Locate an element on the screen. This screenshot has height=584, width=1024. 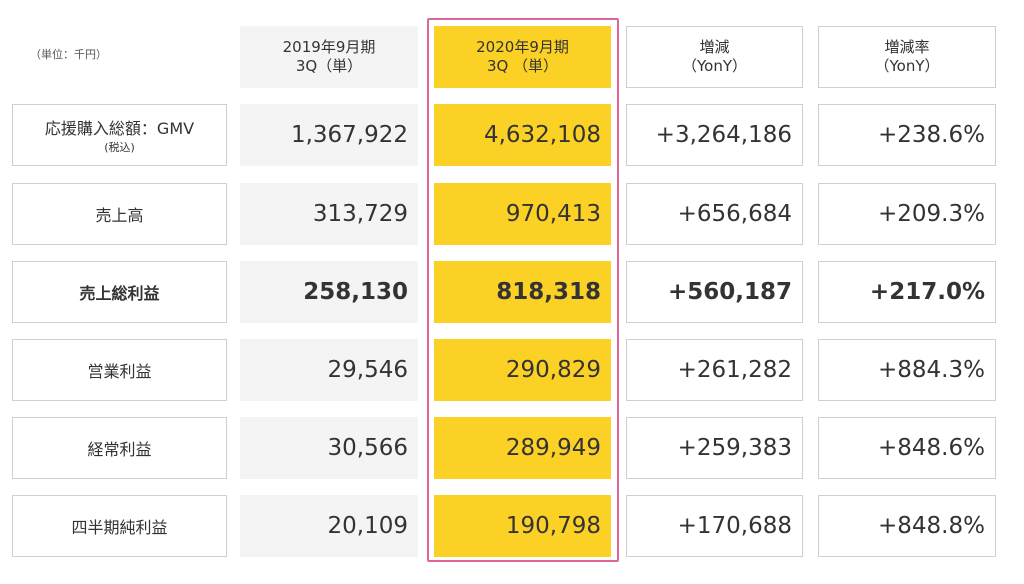
row-sublabel: (税込) is located at coordinates (119, 147).